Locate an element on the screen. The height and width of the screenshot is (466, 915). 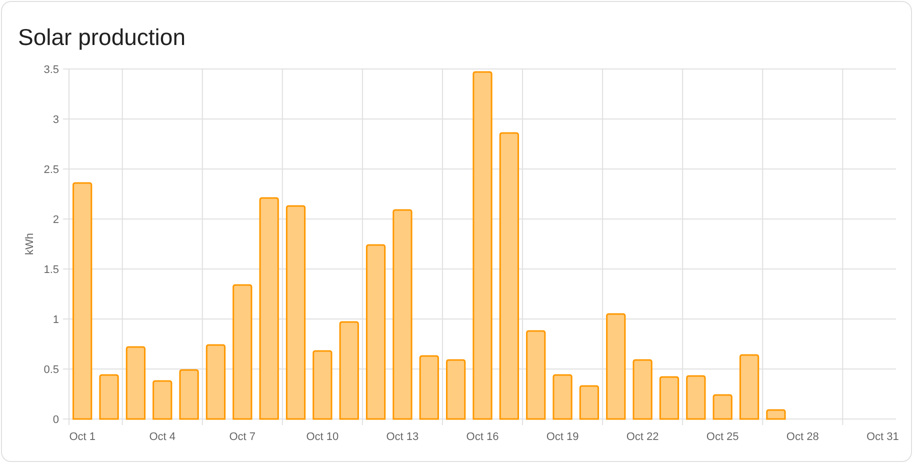
y-tick-label: 1.5 is located at coordinates (51, 270).